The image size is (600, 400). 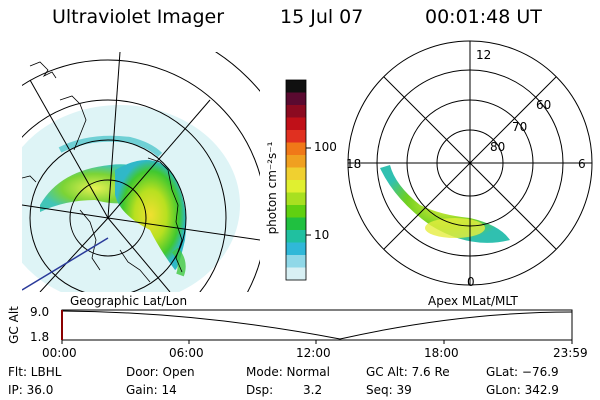 I want to click on colorbar-tick-10: 10, so click(x=322, y=235).